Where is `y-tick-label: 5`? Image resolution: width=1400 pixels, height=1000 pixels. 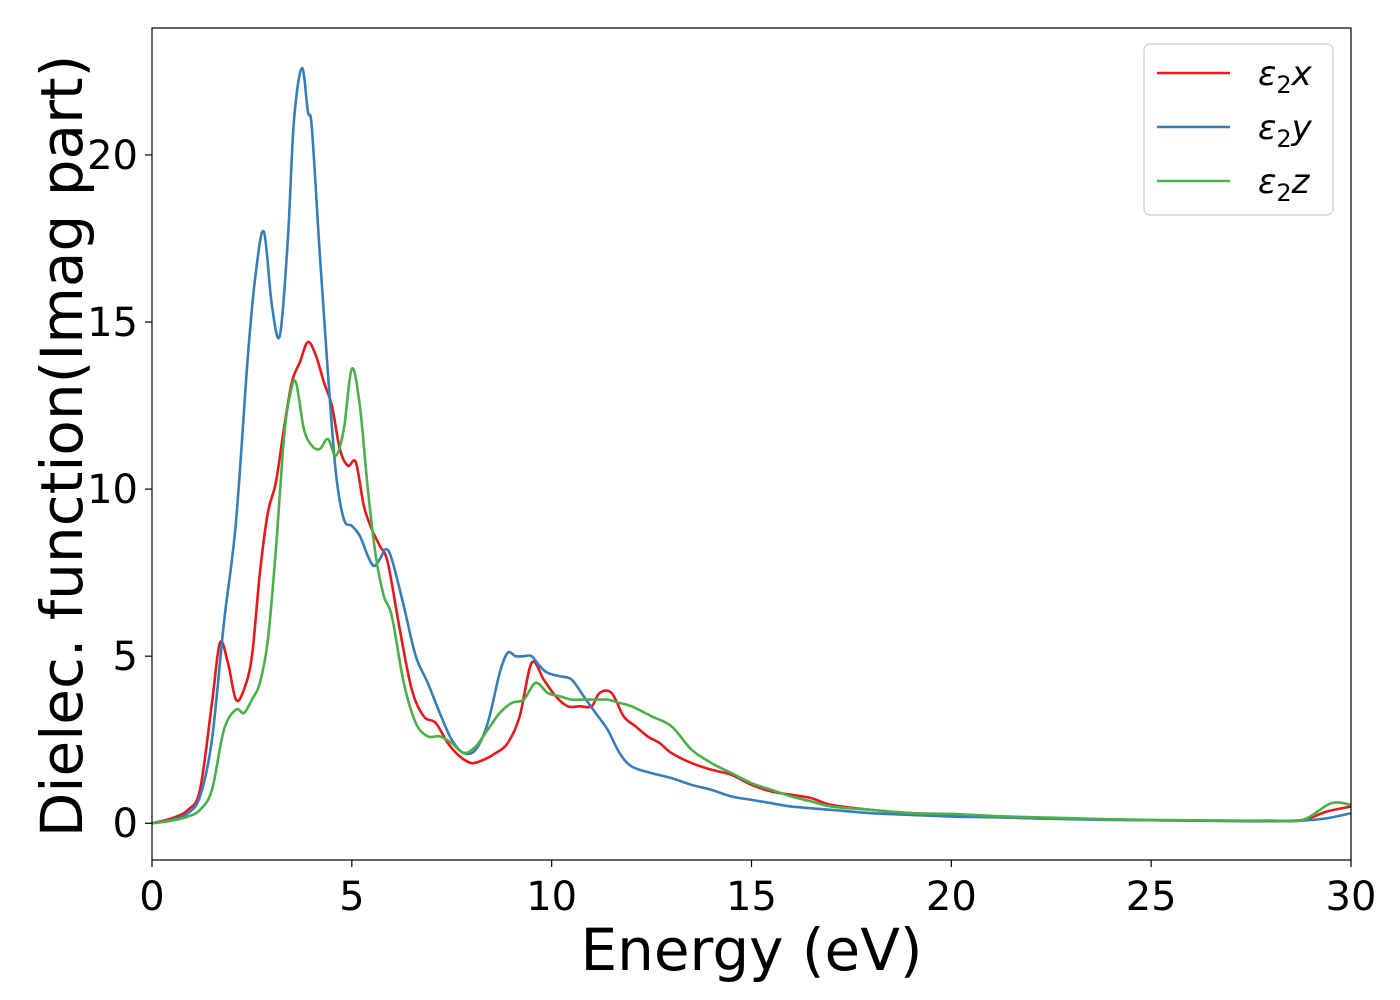 y-tick-label: 5 is located at coordinates (125, 657).